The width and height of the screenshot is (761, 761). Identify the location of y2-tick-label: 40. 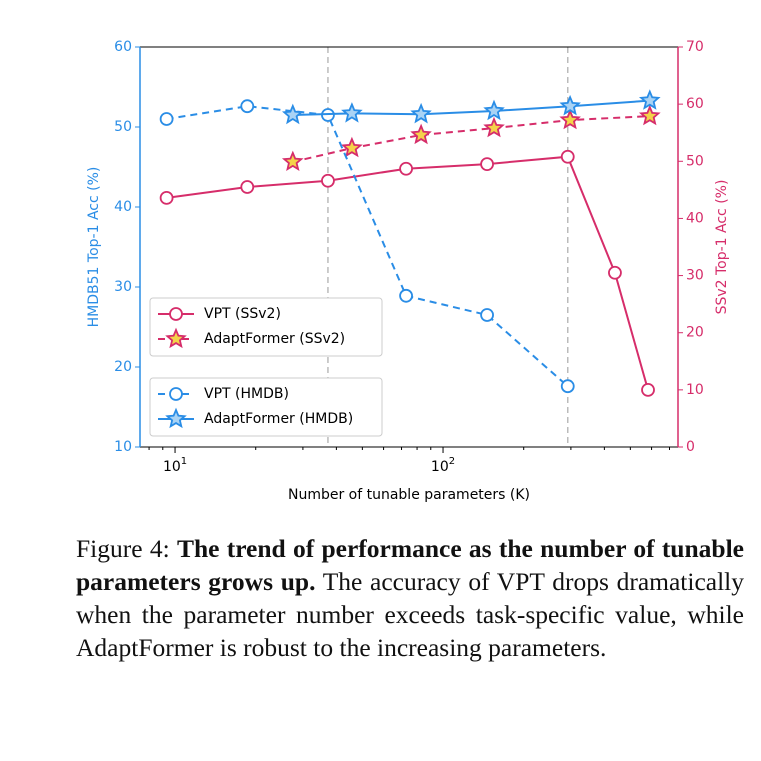
(695, 218).